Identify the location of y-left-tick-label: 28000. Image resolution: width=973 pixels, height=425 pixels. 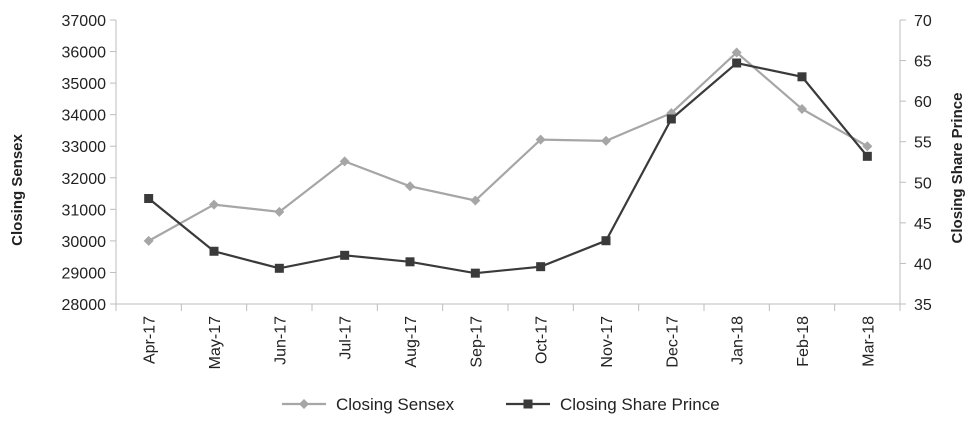
(84, 305).